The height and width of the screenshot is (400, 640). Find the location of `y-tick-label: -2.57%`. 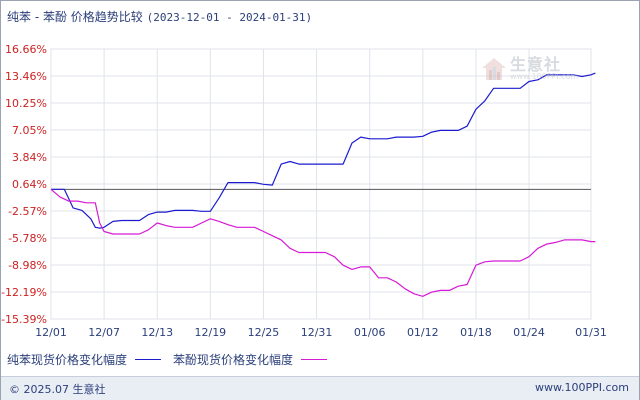

y-tick-label: -2.57% is located at coordinates (27, 211).